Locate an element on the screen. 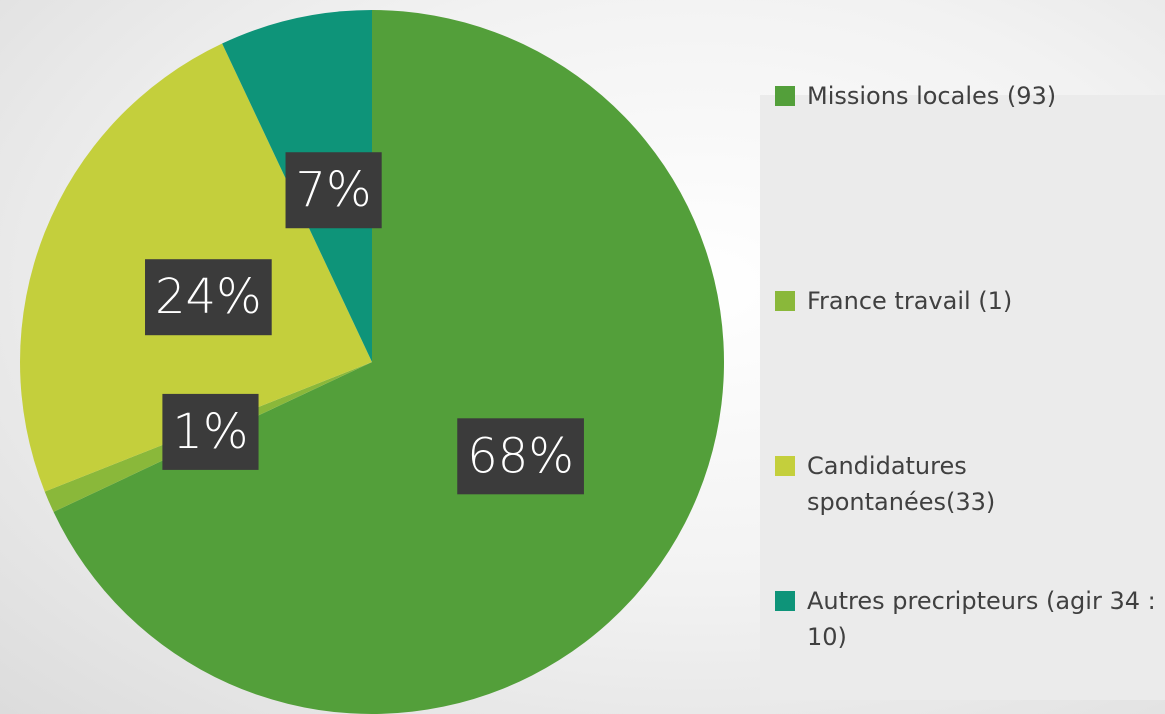  data-label: 1% is located at coordinates (210, 431).